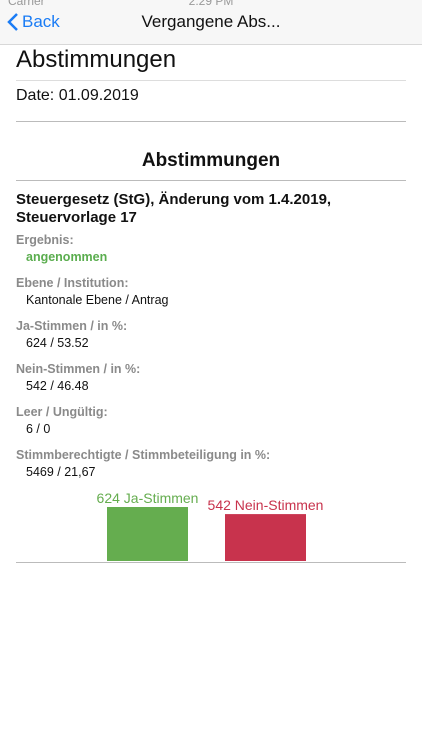  Describe the element at coordinates (72, 283) in the screenshot. I see `field-label: Ebene / Institution:` at that location.